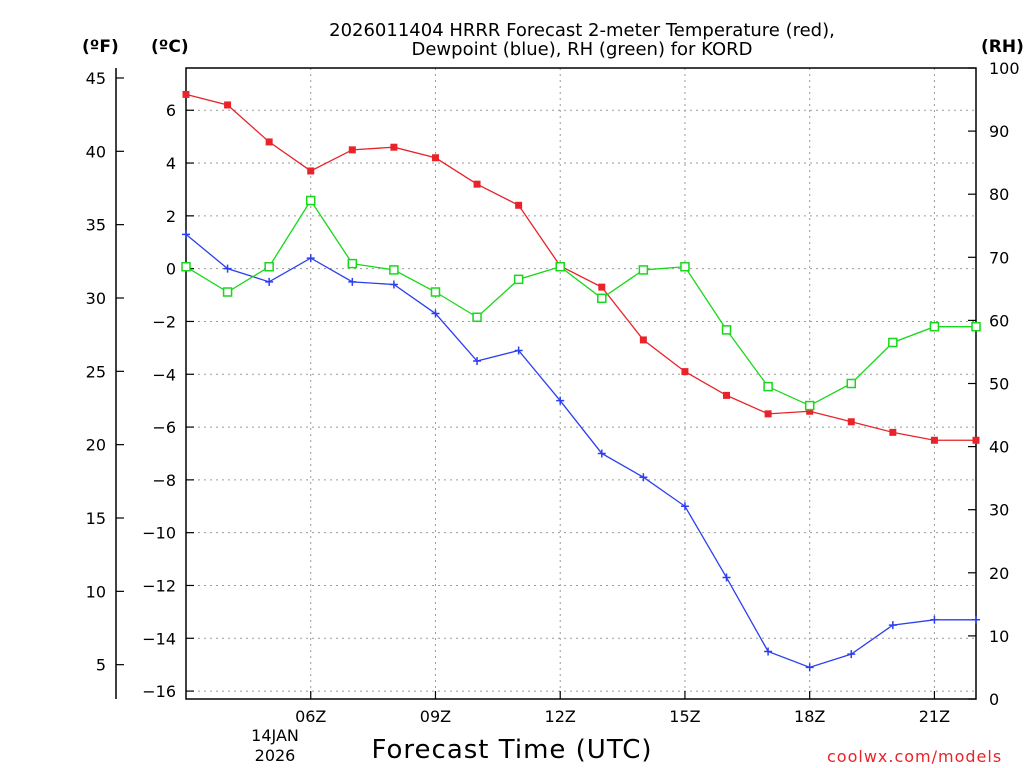 This screenshot has width=1024, height=768. What do you see at coordinates (581, 49) in the screenshot?
I see `chart-title-line-2: Dewpoint (blue), RH (green) for KORD` at bounding box center [581, 49].